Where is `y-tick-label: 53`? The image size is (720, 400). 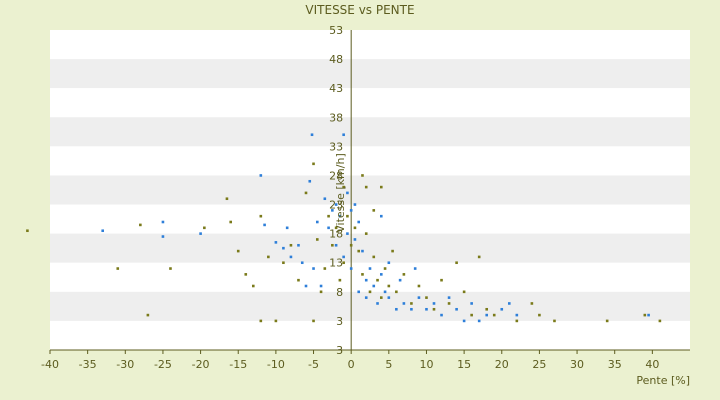
y-tick-label: 53 is located at coordinates (336, 30).